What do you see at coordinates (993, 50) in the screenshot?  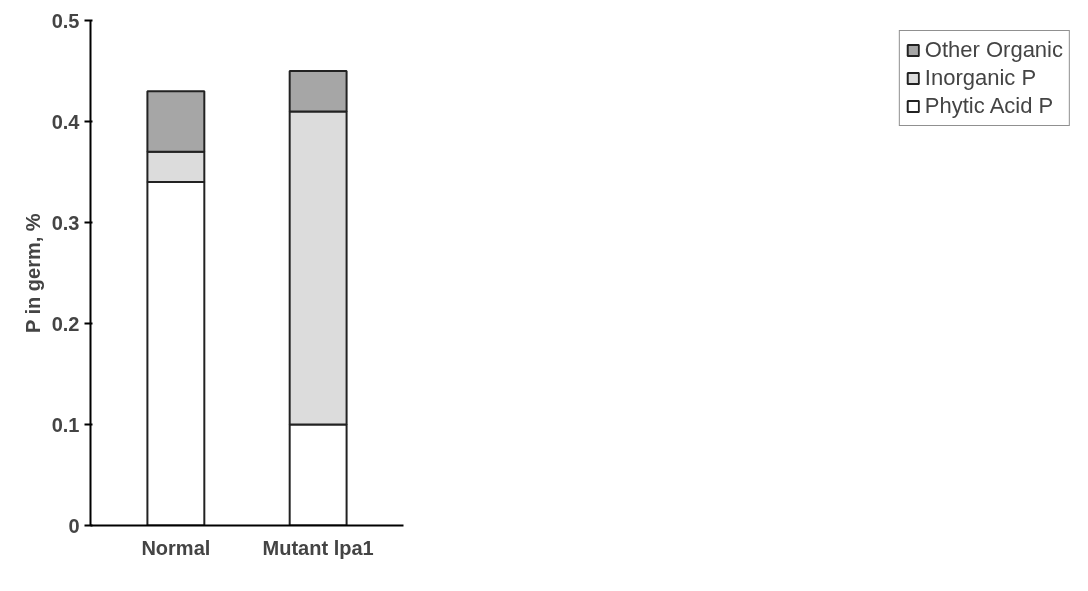 I see `legend-label: Other Organic` at bounding box center [993, 50].